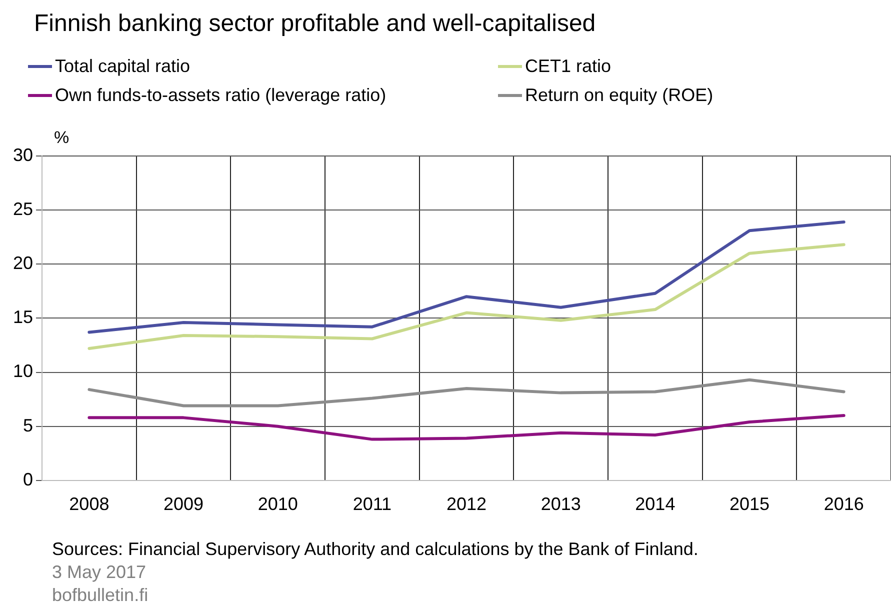 This screenshot has width=891, height=610. What do you see at coordinates (89, 504) in the screenshot?
I see `x-tick-label: 2008` at bounding box center [89, 504].